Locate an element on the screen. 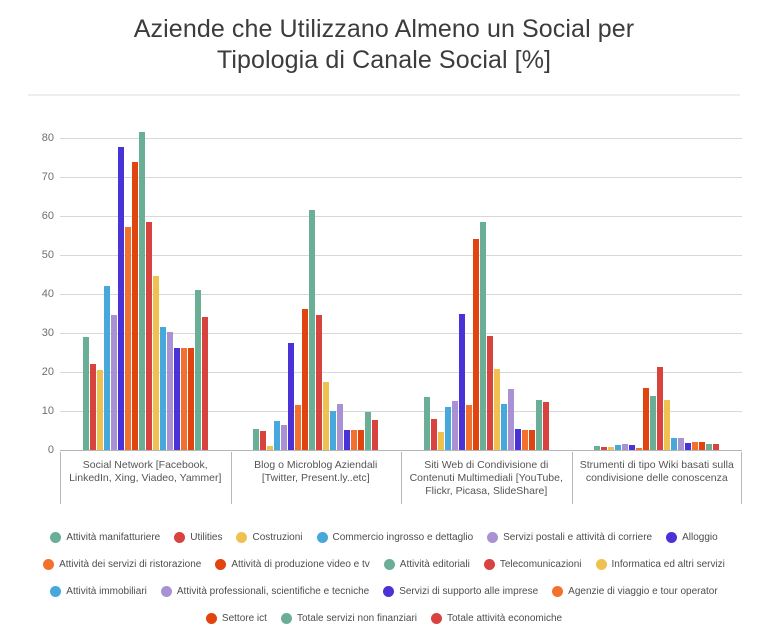 The image size is (768, 632). legend-item: Utilities is located at coordinates (198, 537).